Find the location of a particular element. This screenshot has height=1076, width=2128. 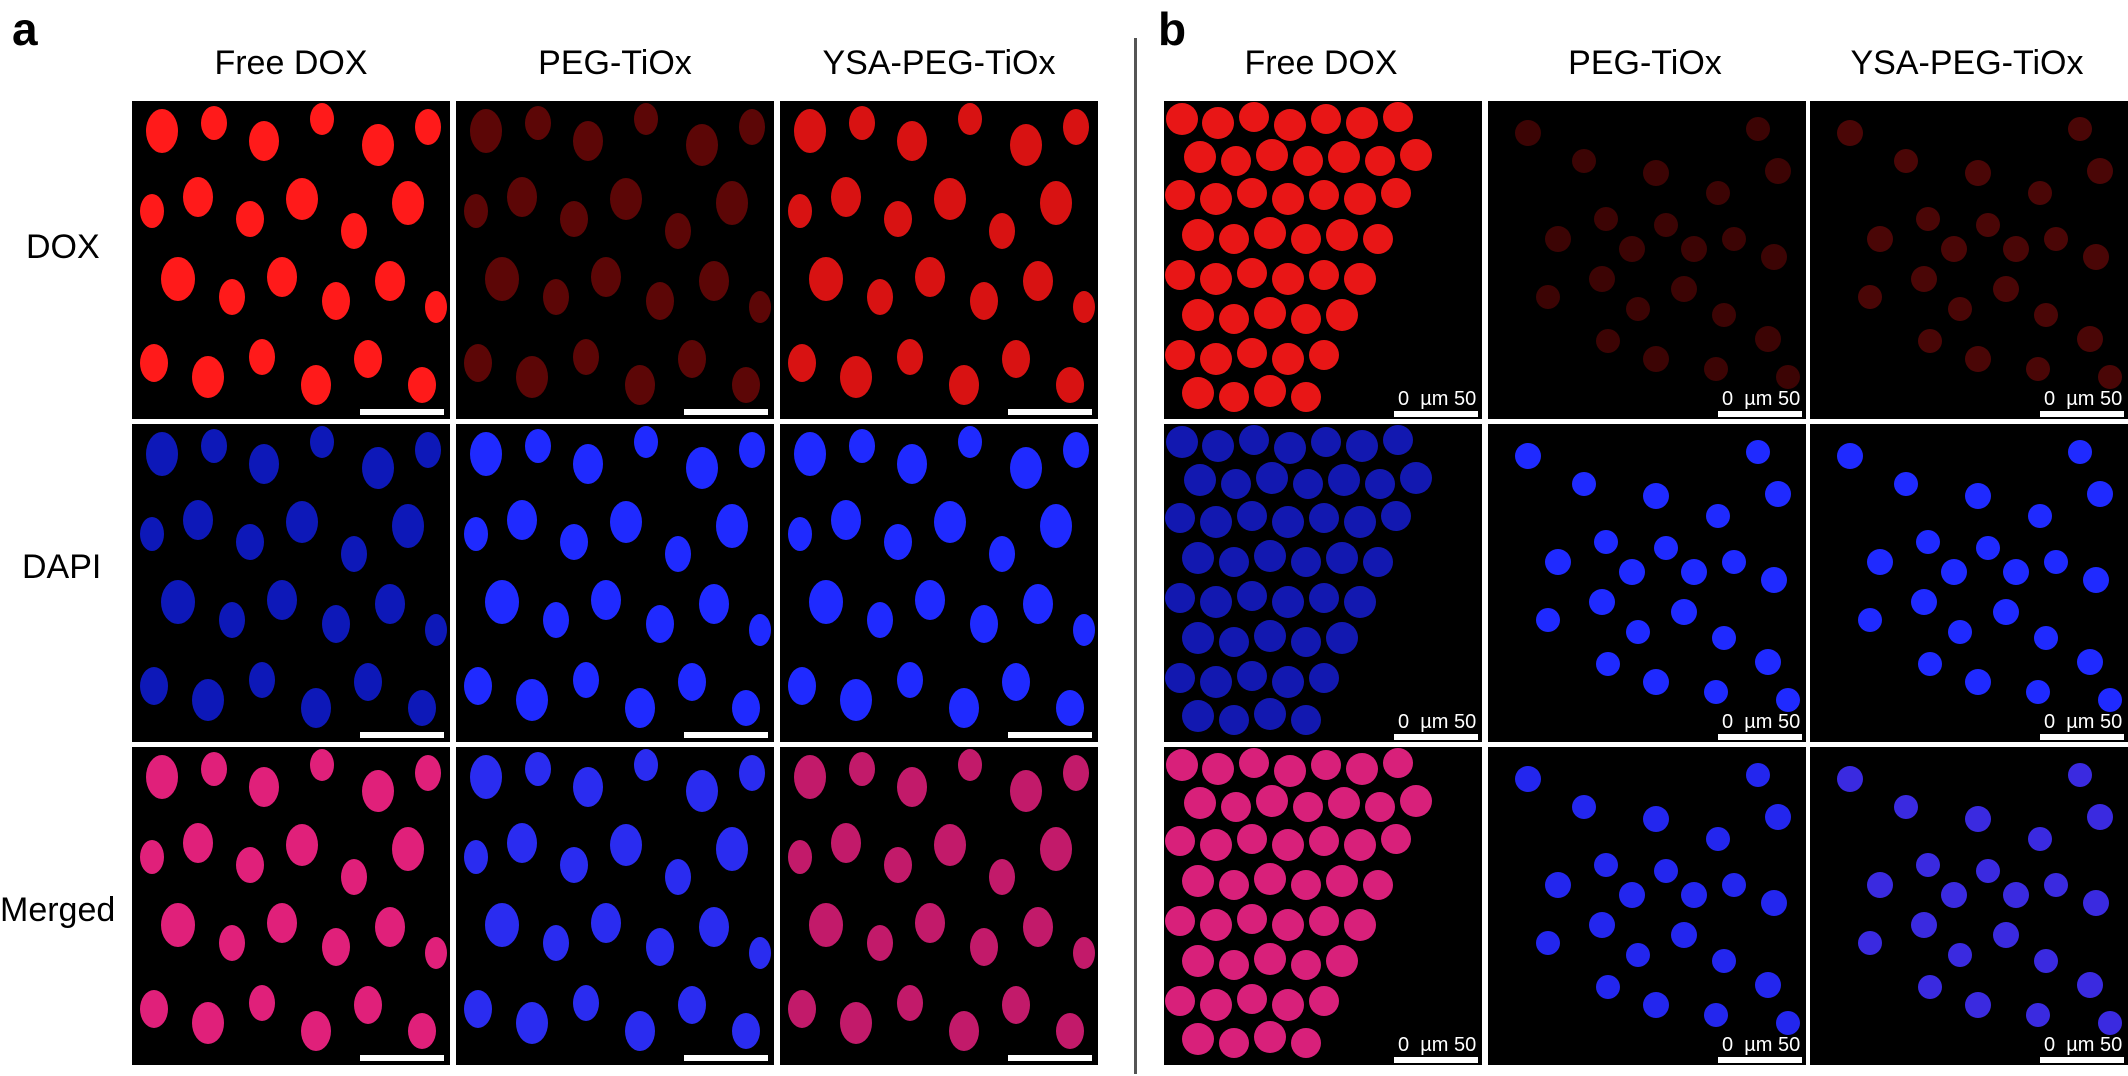

a-dapi-ysa-peg-tiox-image is located at coordinates (939, 583).